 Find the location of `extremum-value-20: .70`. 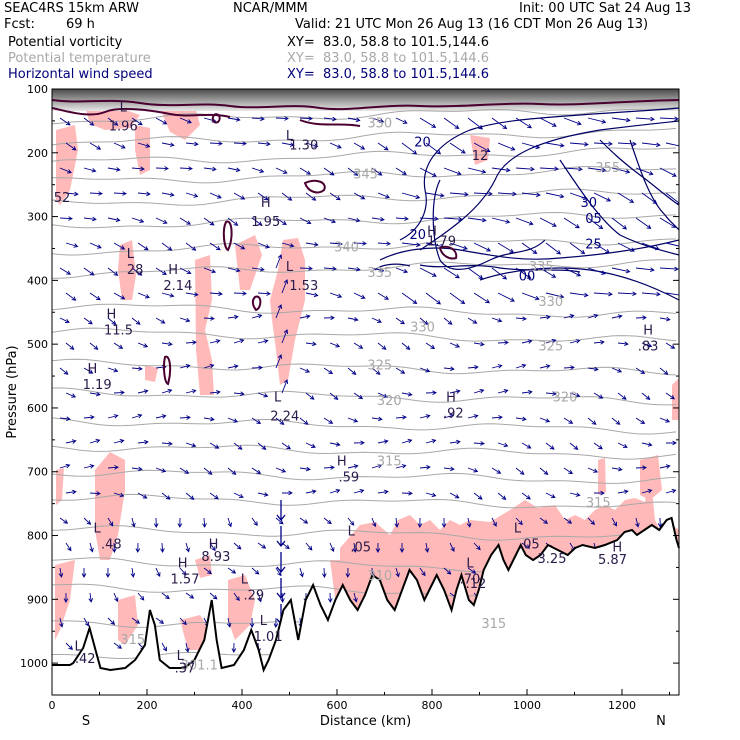

extremum-value-20: .70 is located at coordinates (470, 579).